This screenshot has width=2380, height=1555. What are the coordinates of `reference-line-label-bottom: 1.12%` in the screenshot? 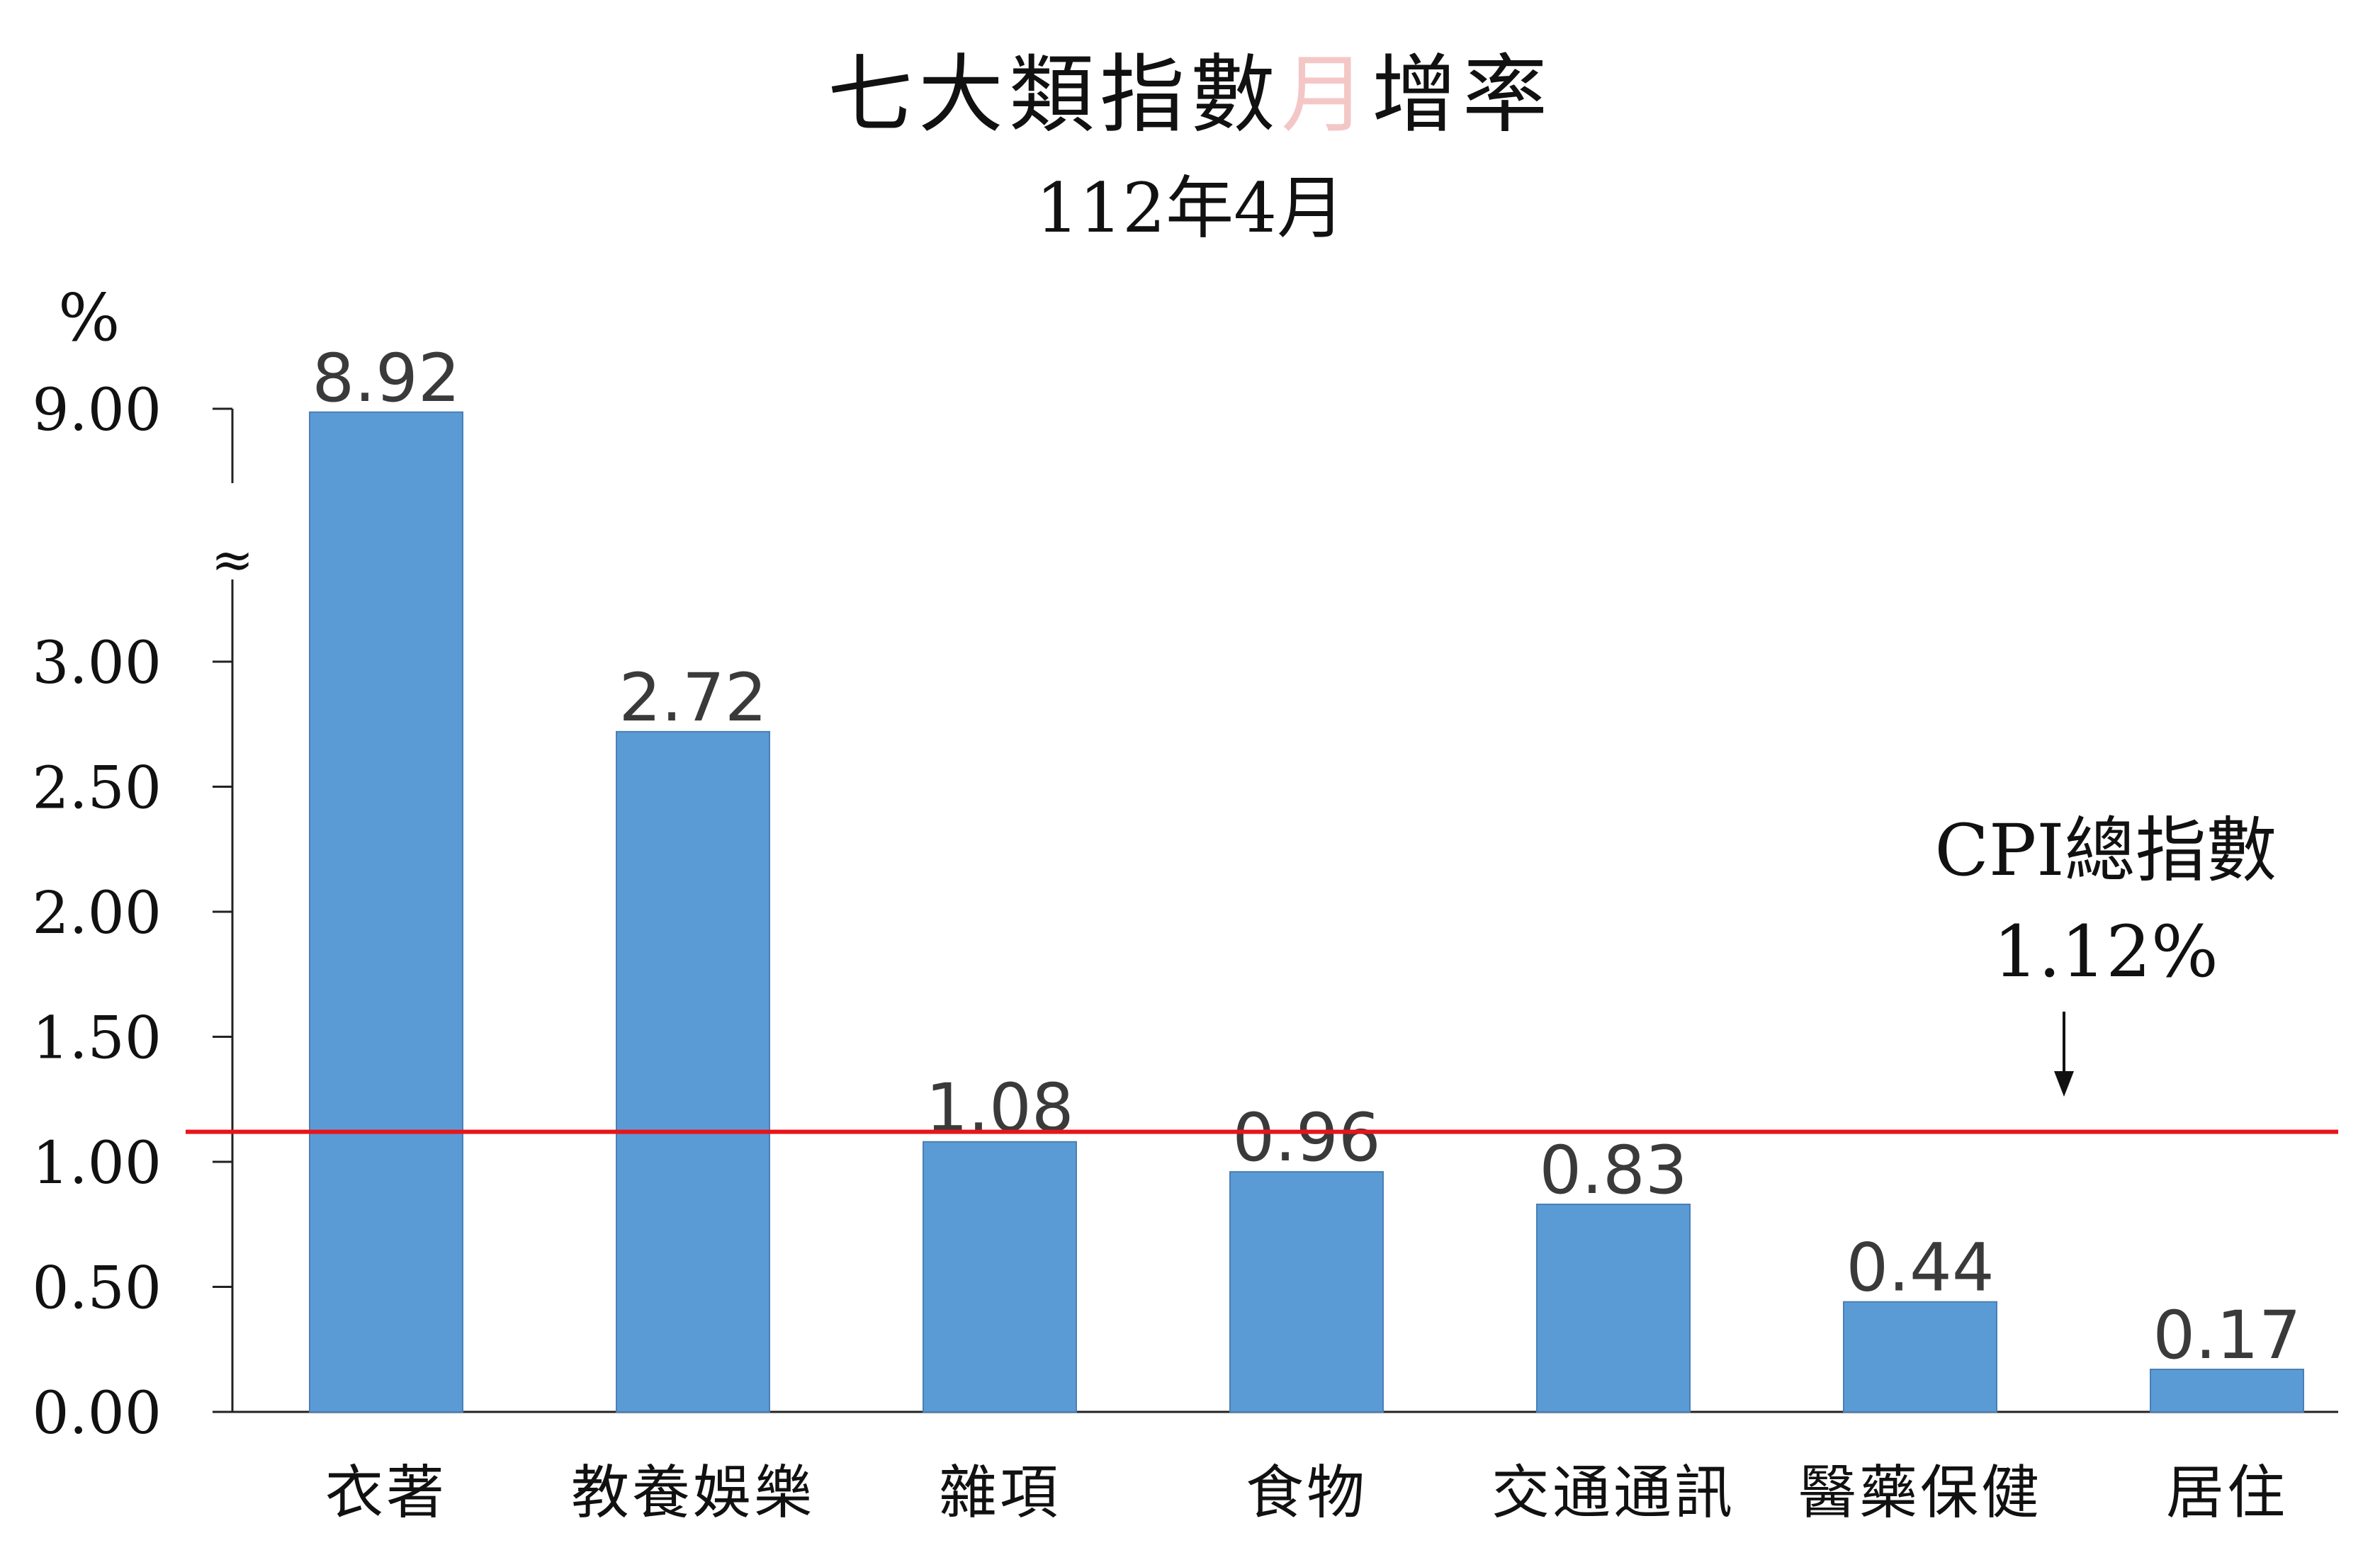 It's located at (2105, 951).